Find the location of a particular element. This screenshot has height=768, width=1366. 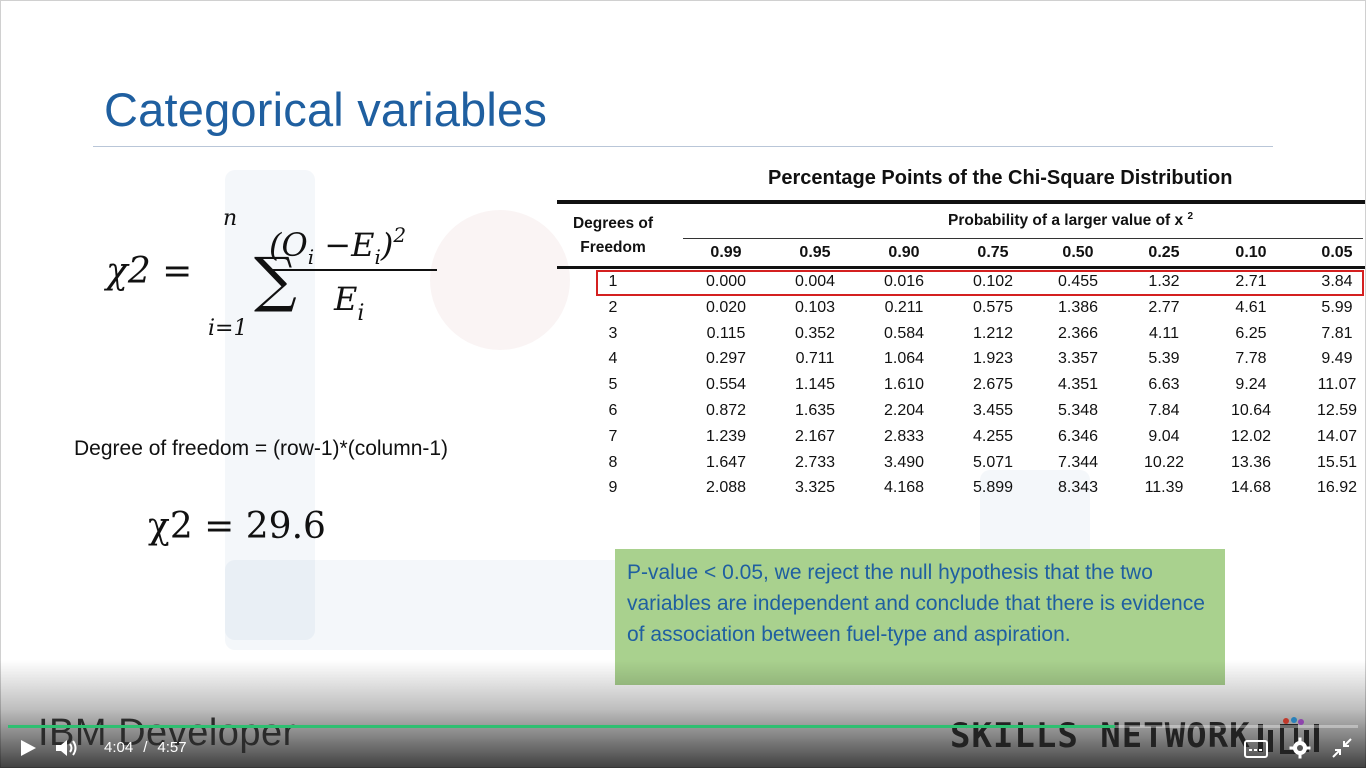

dof-header: Degrees of Freedom is located at coordinates (613, 235).